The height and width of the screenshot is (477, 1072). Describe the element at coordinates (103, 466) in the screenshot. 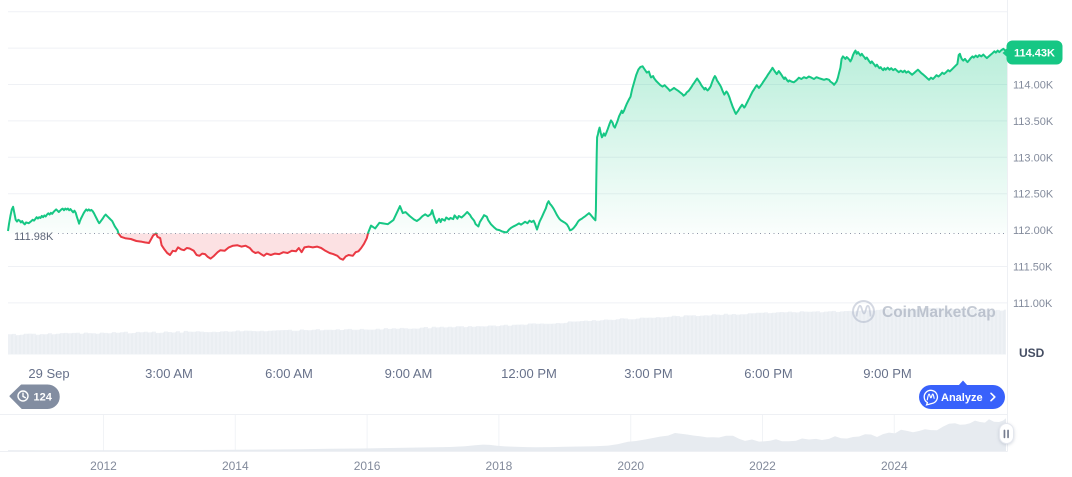

I see `svg-text: 2012` at that location.